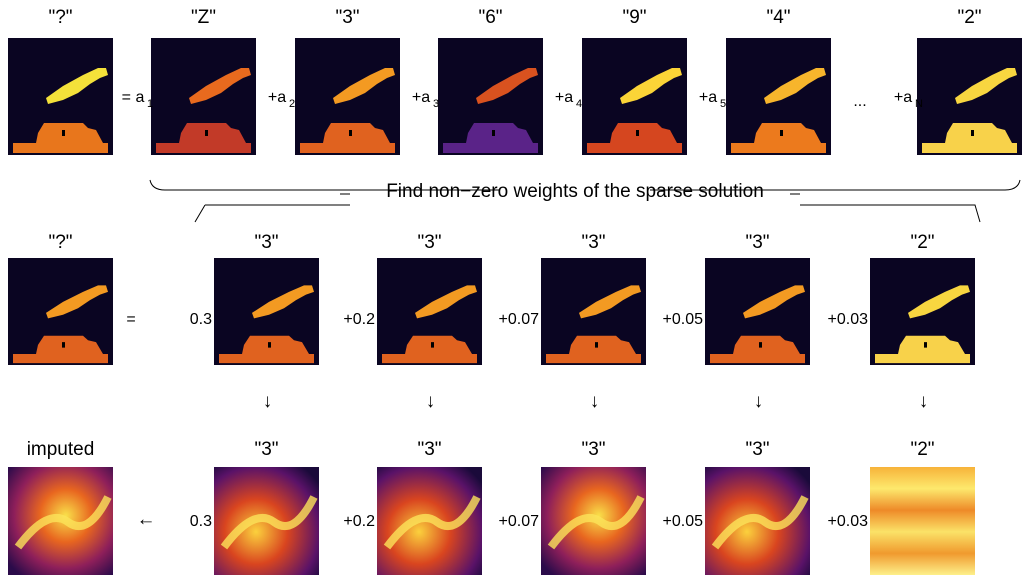  Describe the element at coordinates (848, 319) in the screenshot. I see `weight: +0.03` at that location.